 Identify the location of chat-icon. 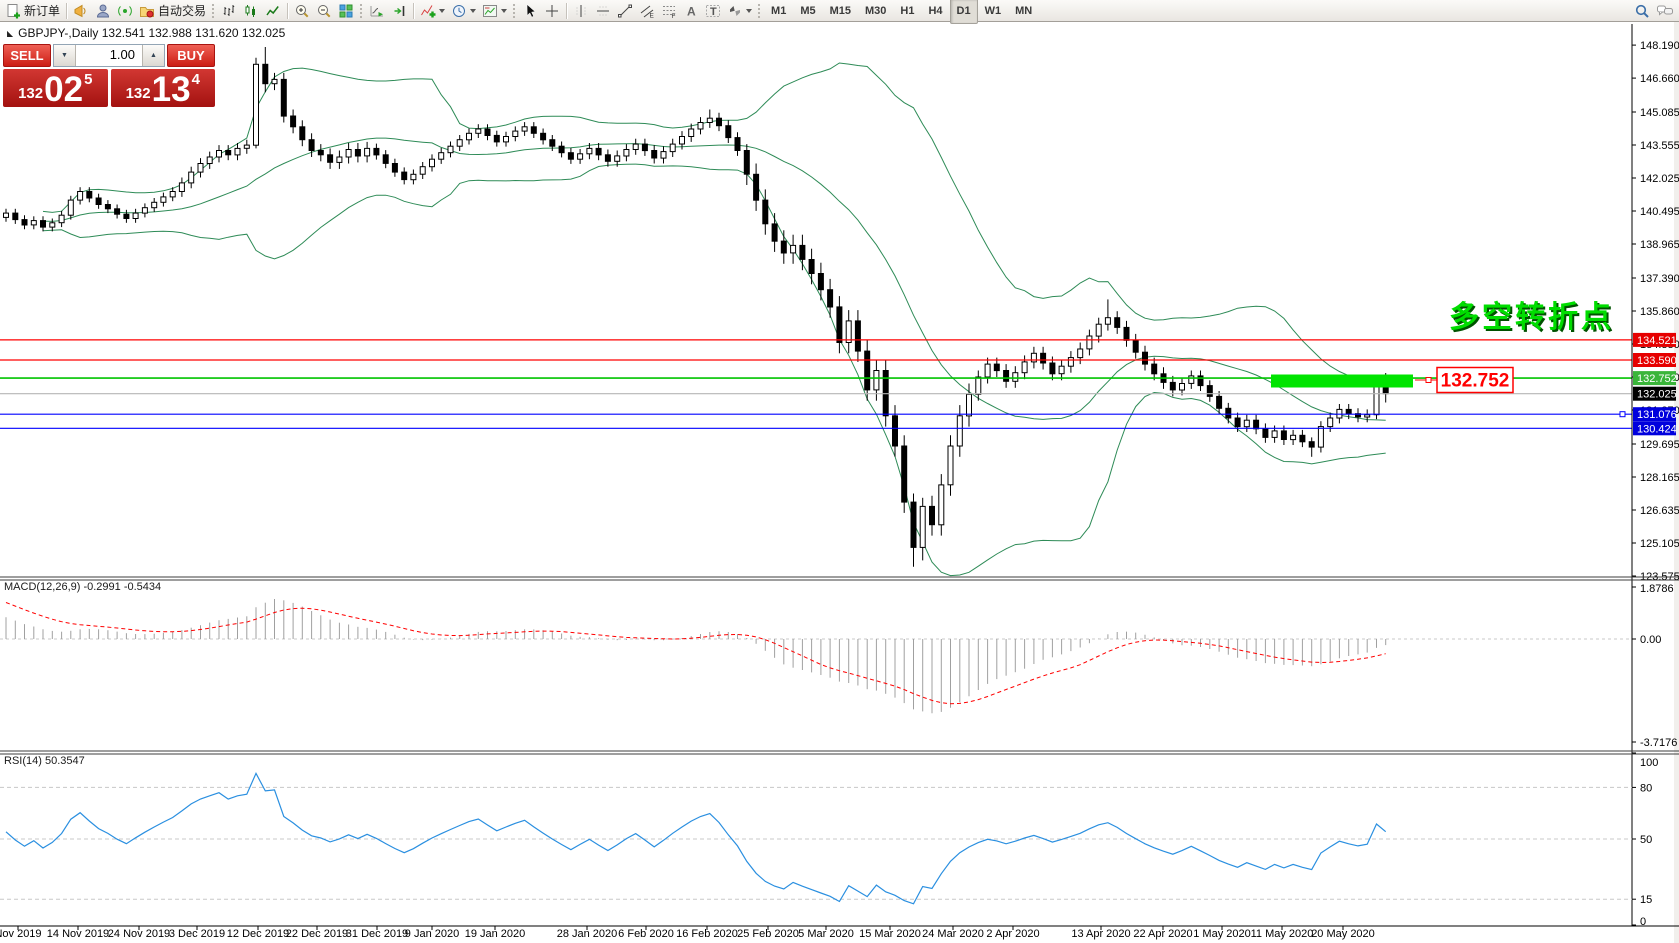
(1665, 11).